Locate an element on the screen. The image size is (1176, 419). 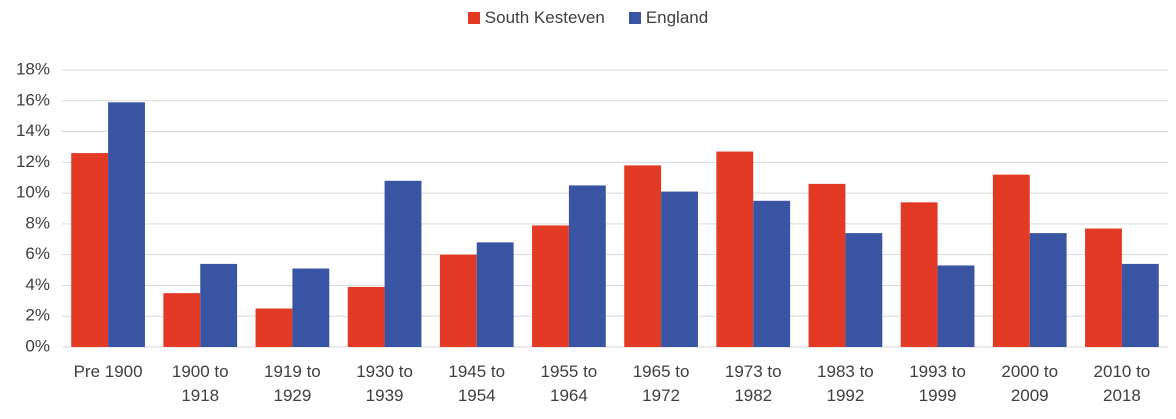
x-tick-label: 1973 to 1982 is located at coordinates (753, 383).